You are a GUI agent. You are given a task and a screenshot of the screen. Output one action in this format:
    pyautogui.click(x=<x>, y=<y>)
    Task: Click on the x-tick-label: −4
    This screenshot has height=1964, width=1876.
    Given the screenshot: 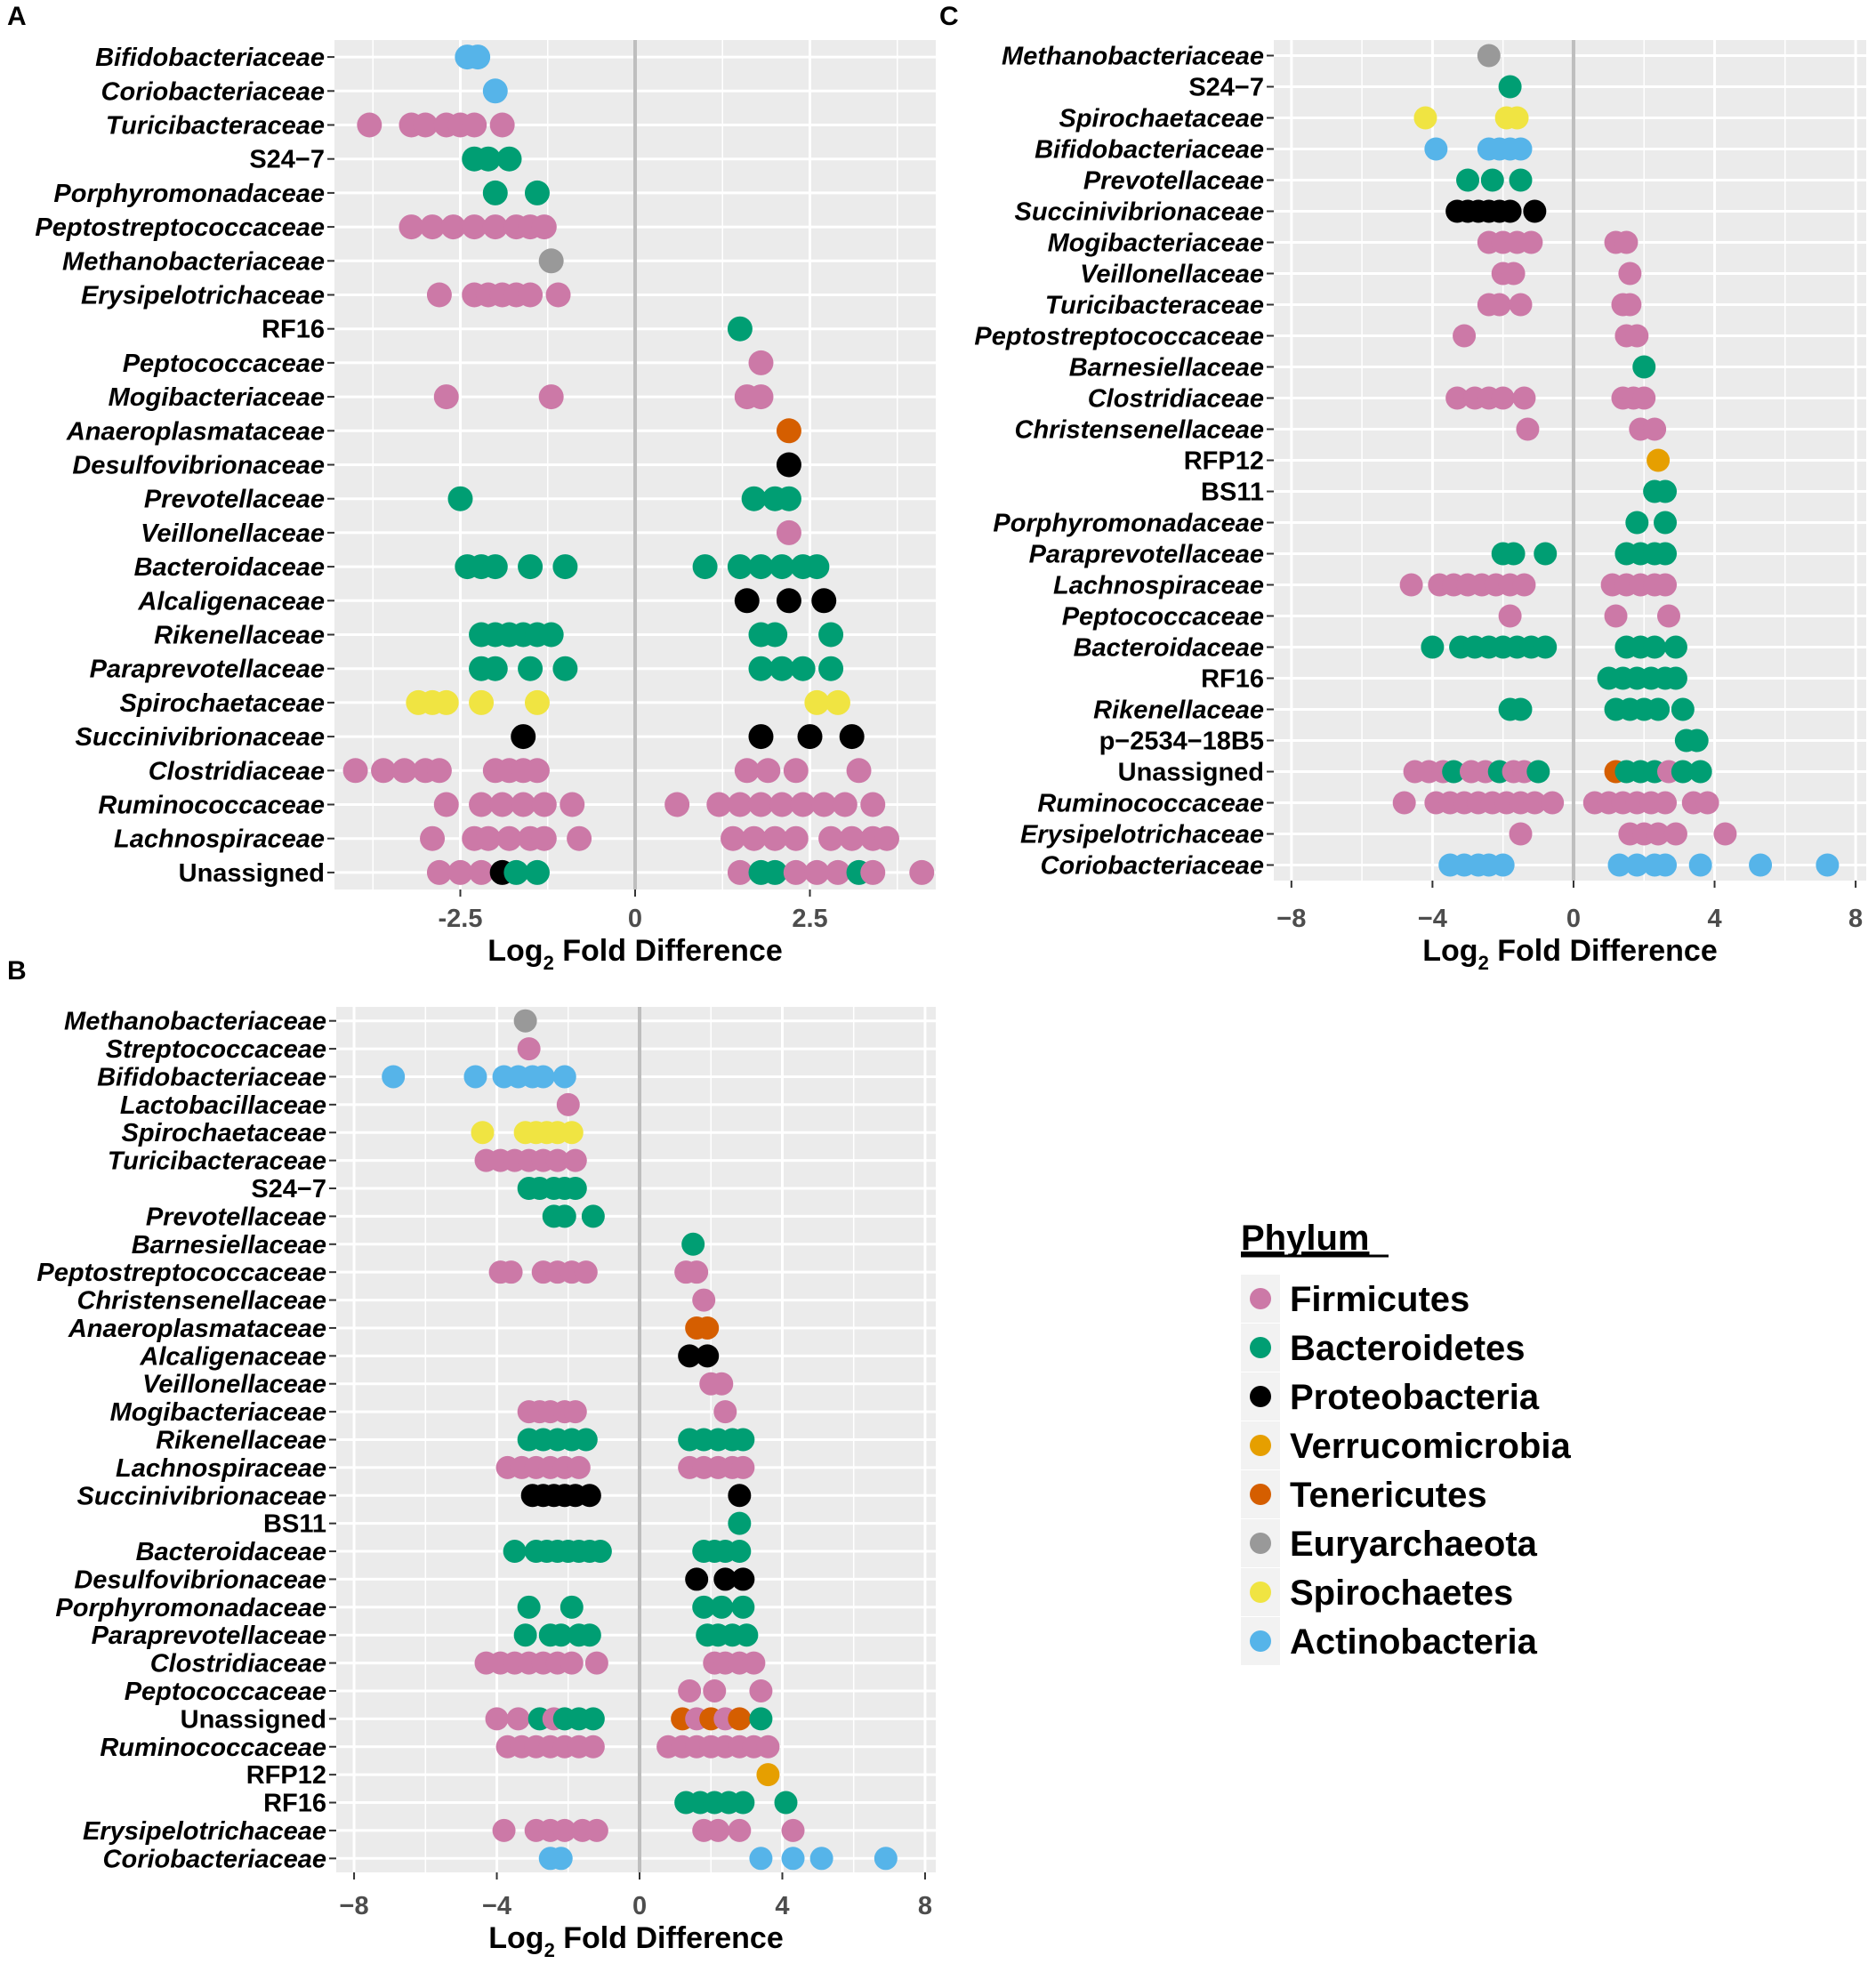 What is the action you would take?
    pyautogui.click(x=1432, y=919)
    